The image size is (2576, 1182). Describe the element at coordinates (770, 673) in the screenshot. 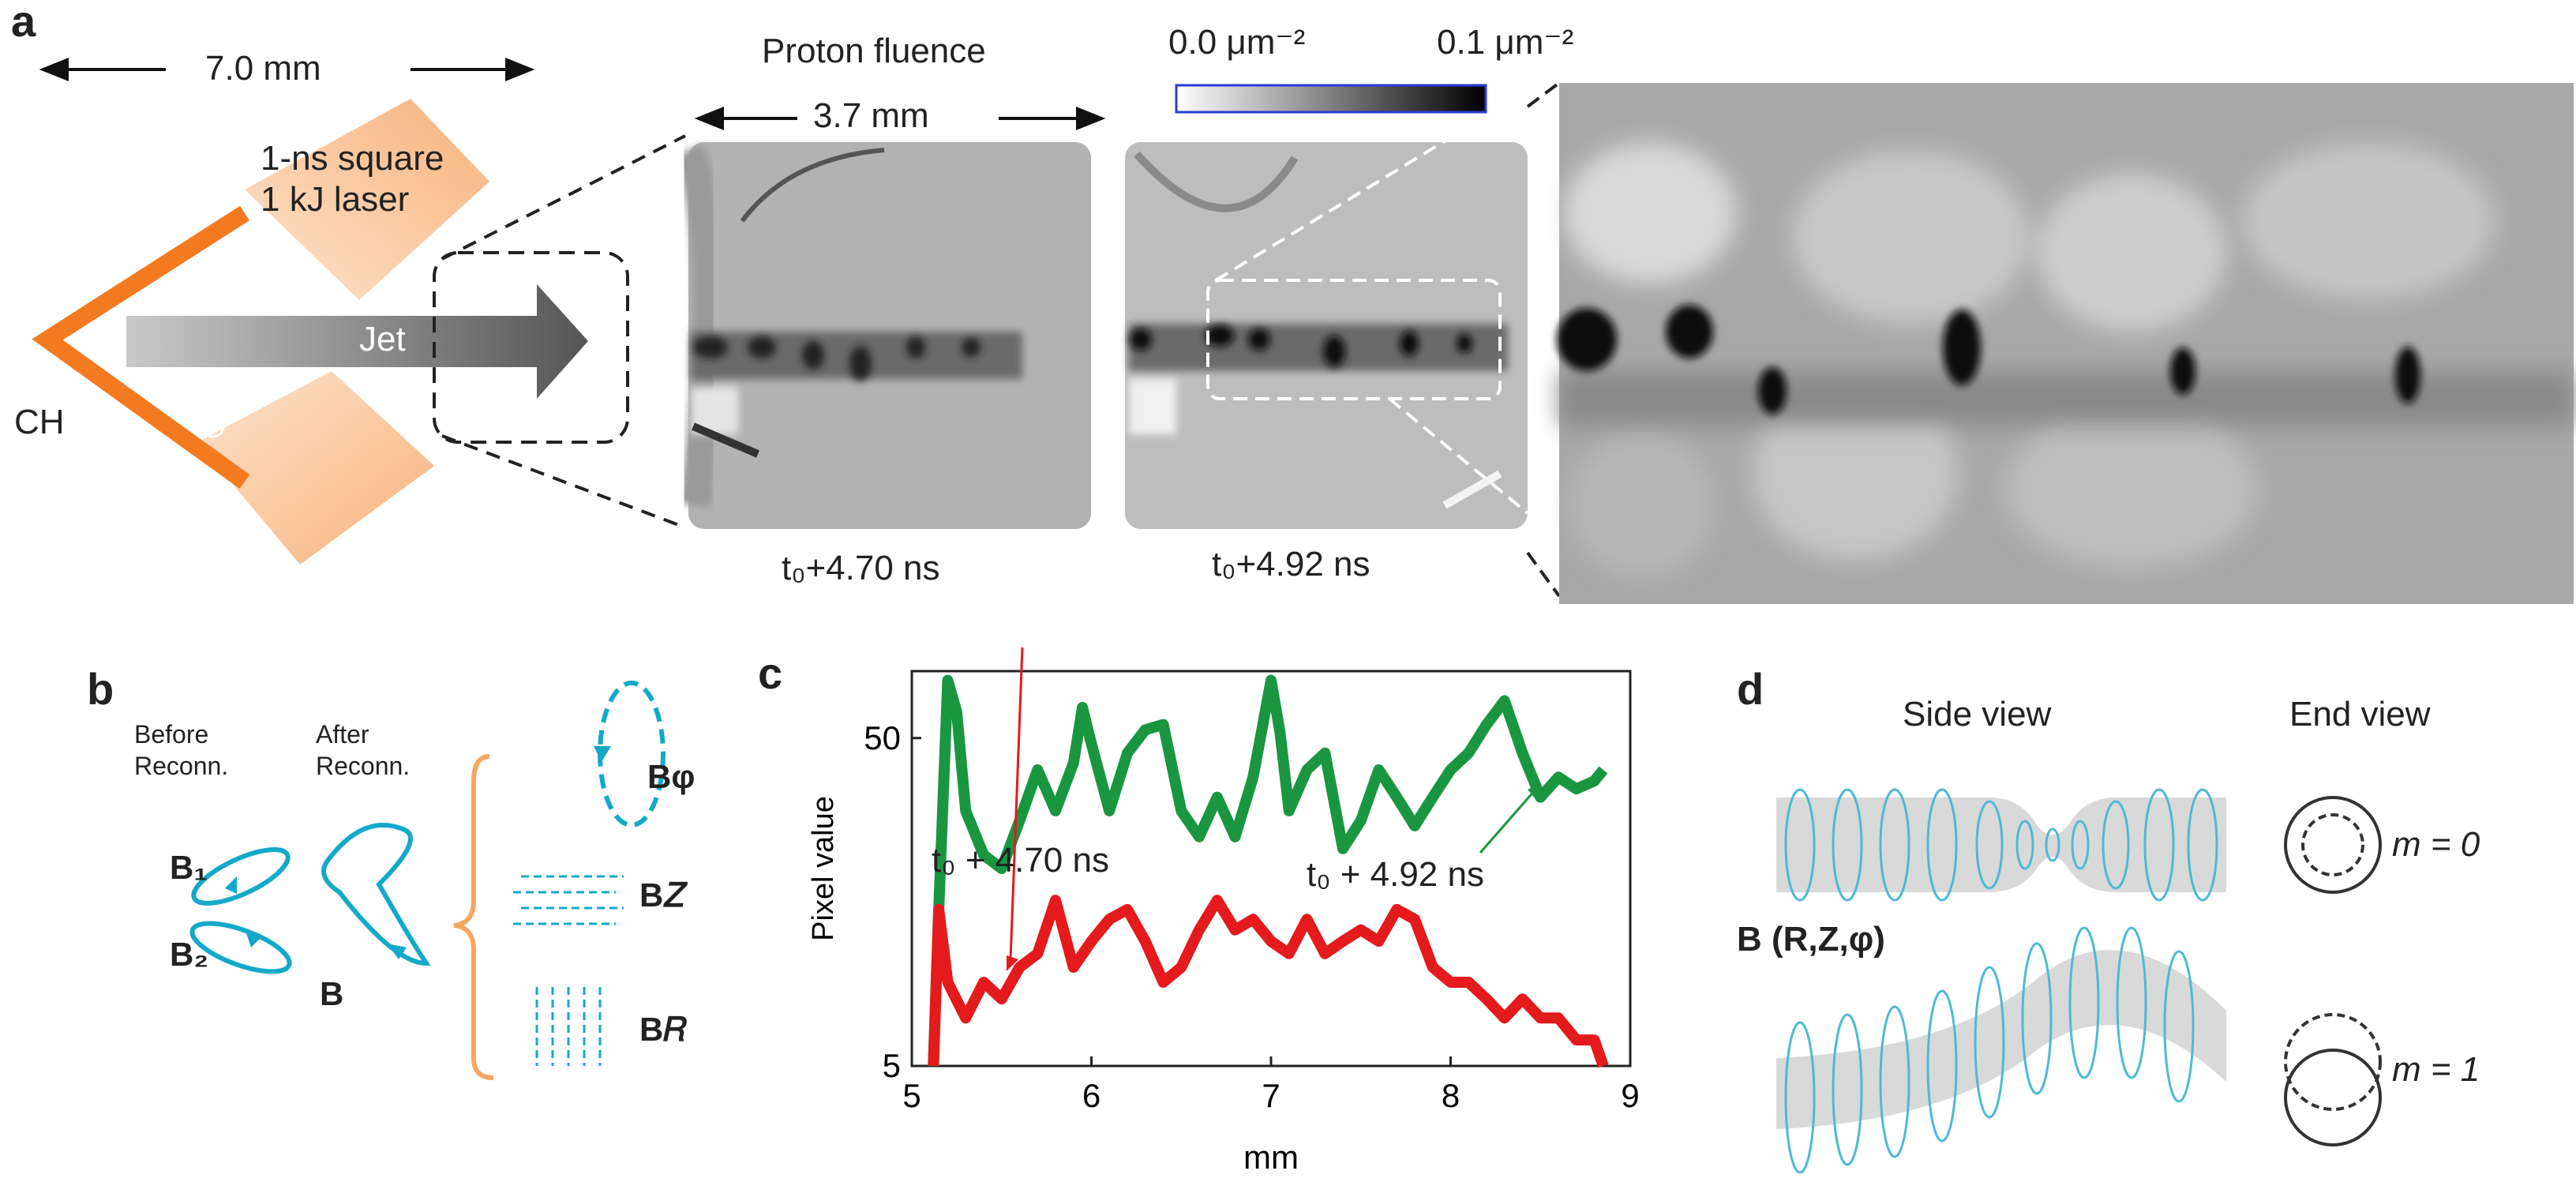

I see `panel-c-label: c` at that location.